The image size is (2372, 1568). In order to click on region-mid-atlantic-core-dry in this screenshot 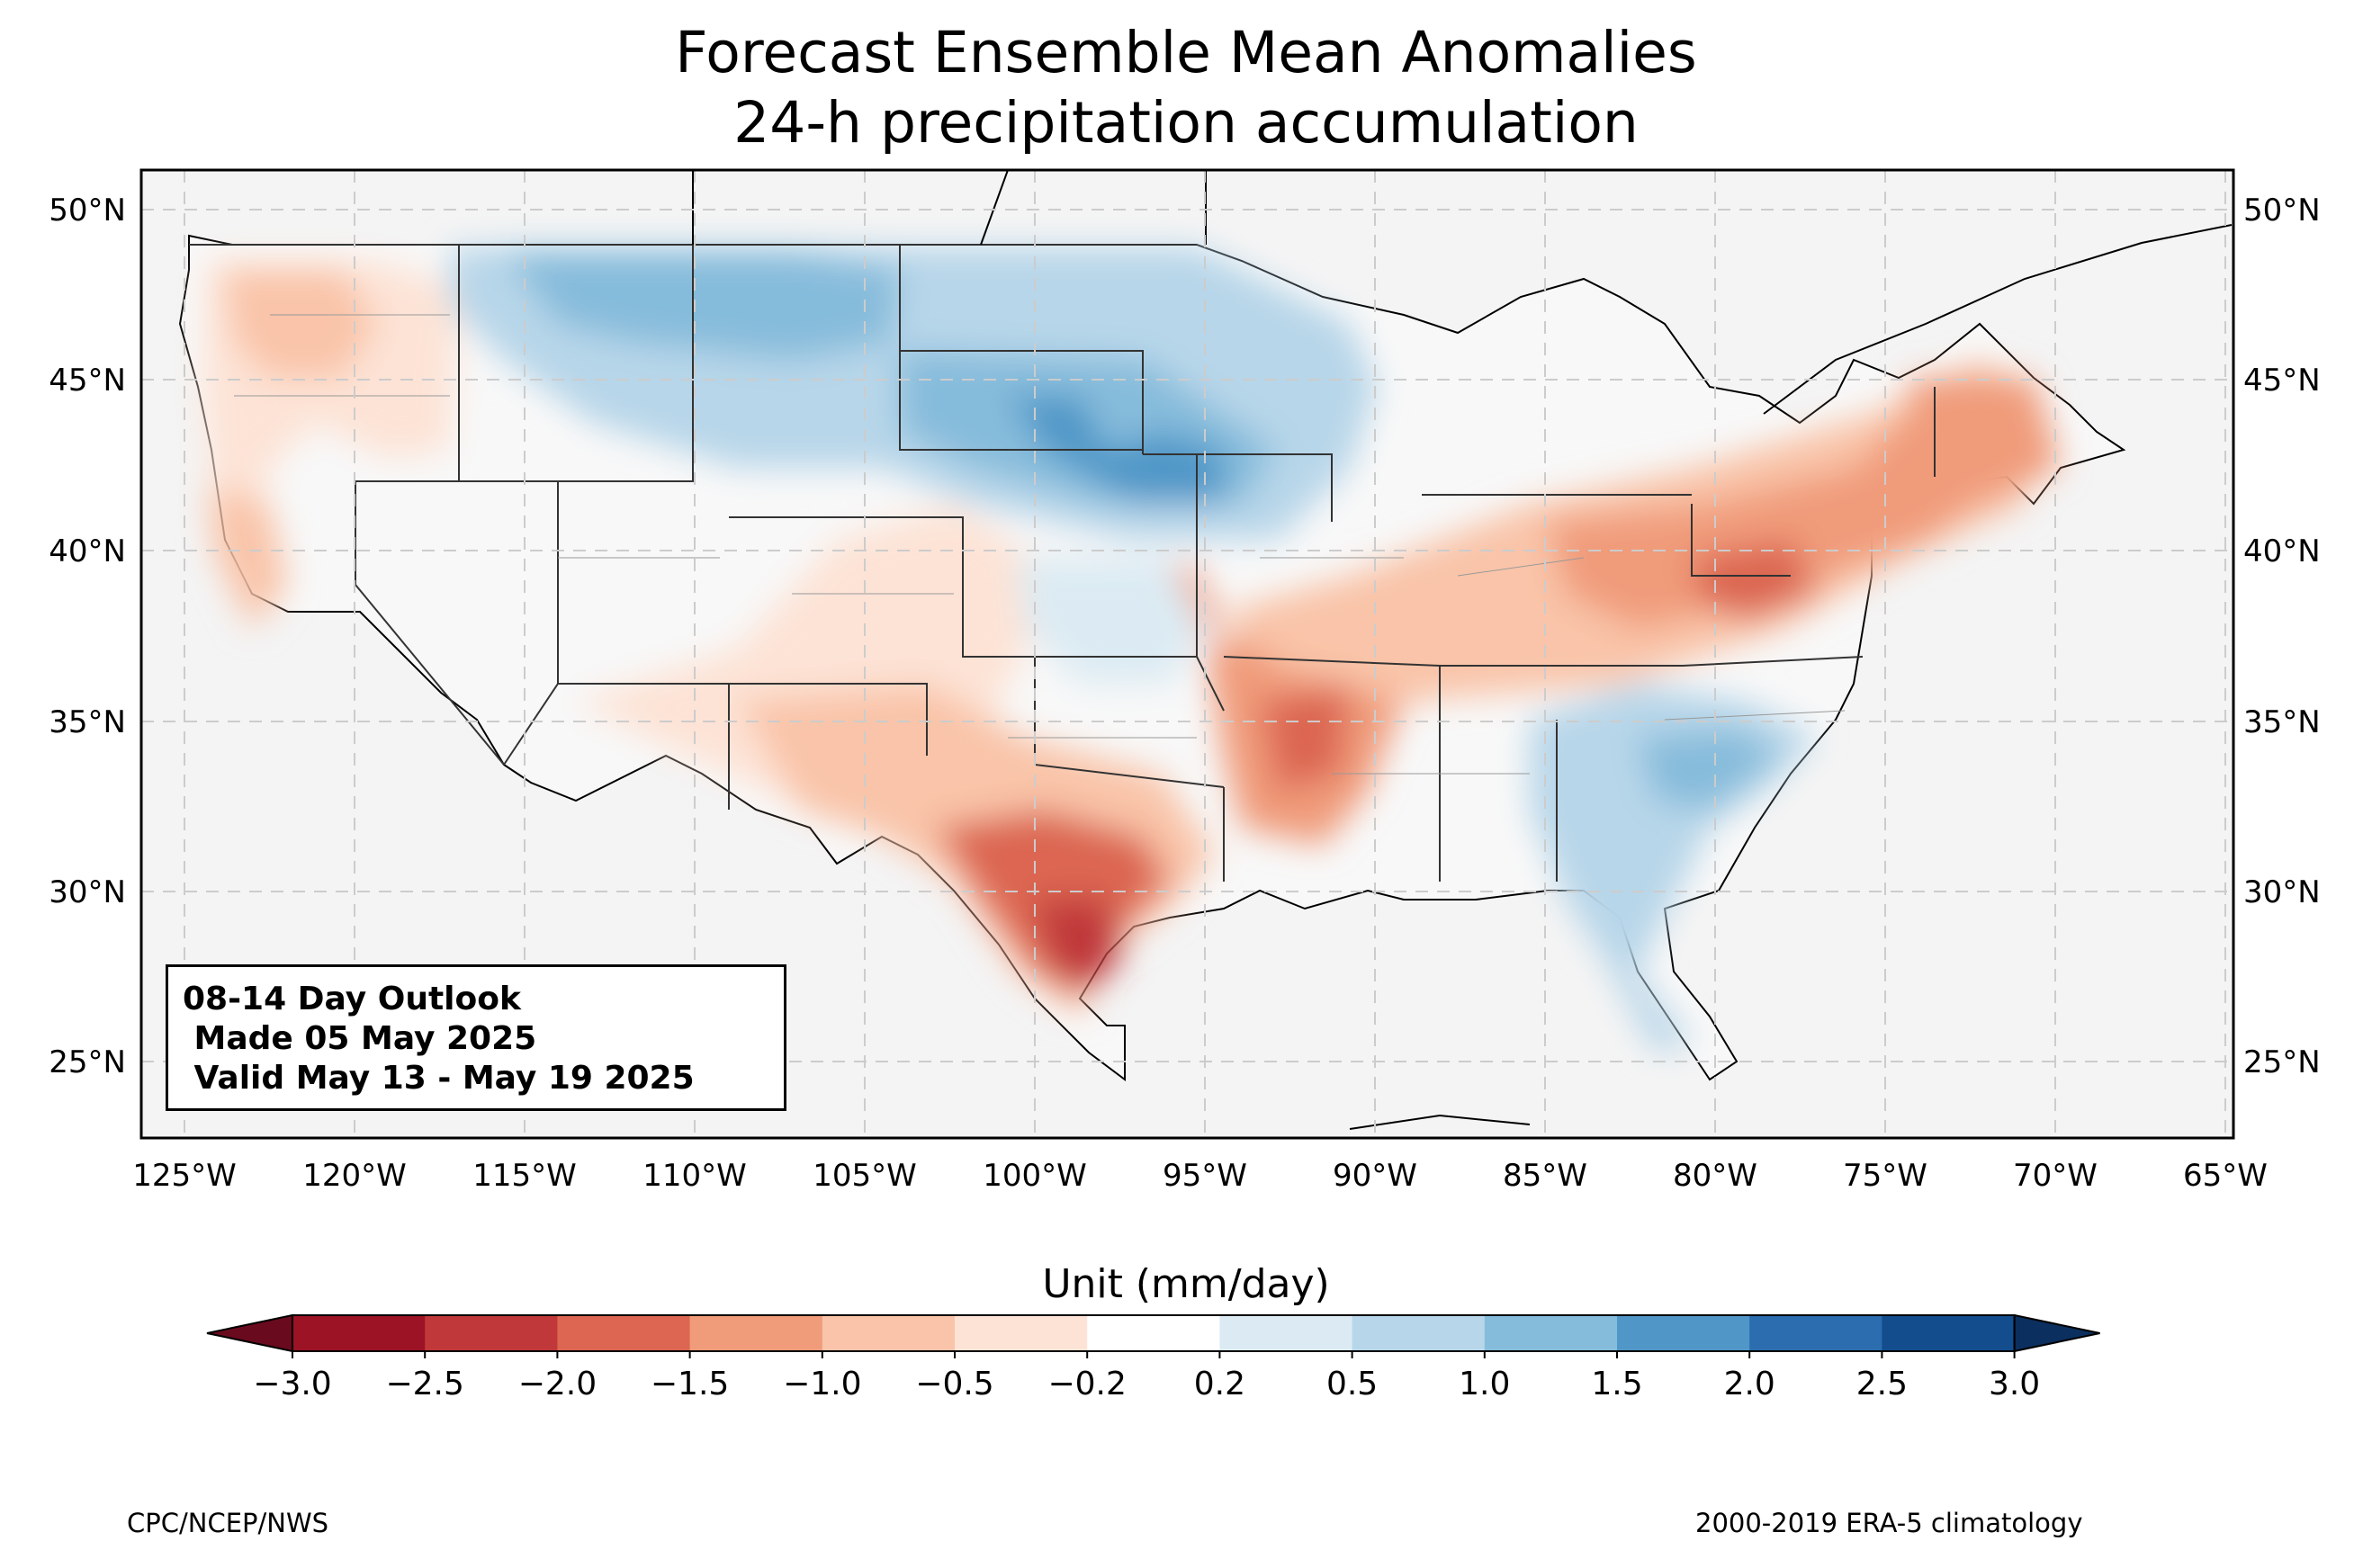, I will do `click(1755, 580)`.